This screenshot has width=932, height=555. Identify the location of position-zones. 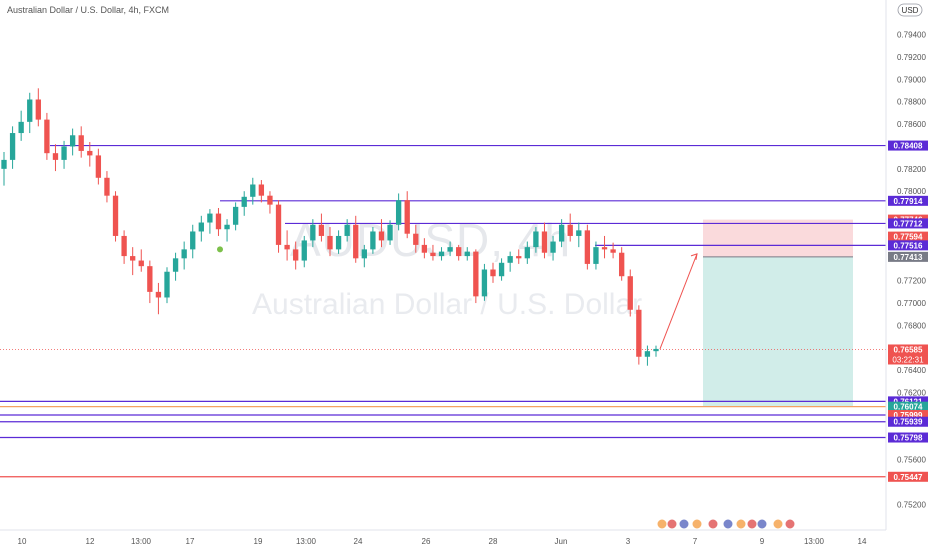
(778, 313).